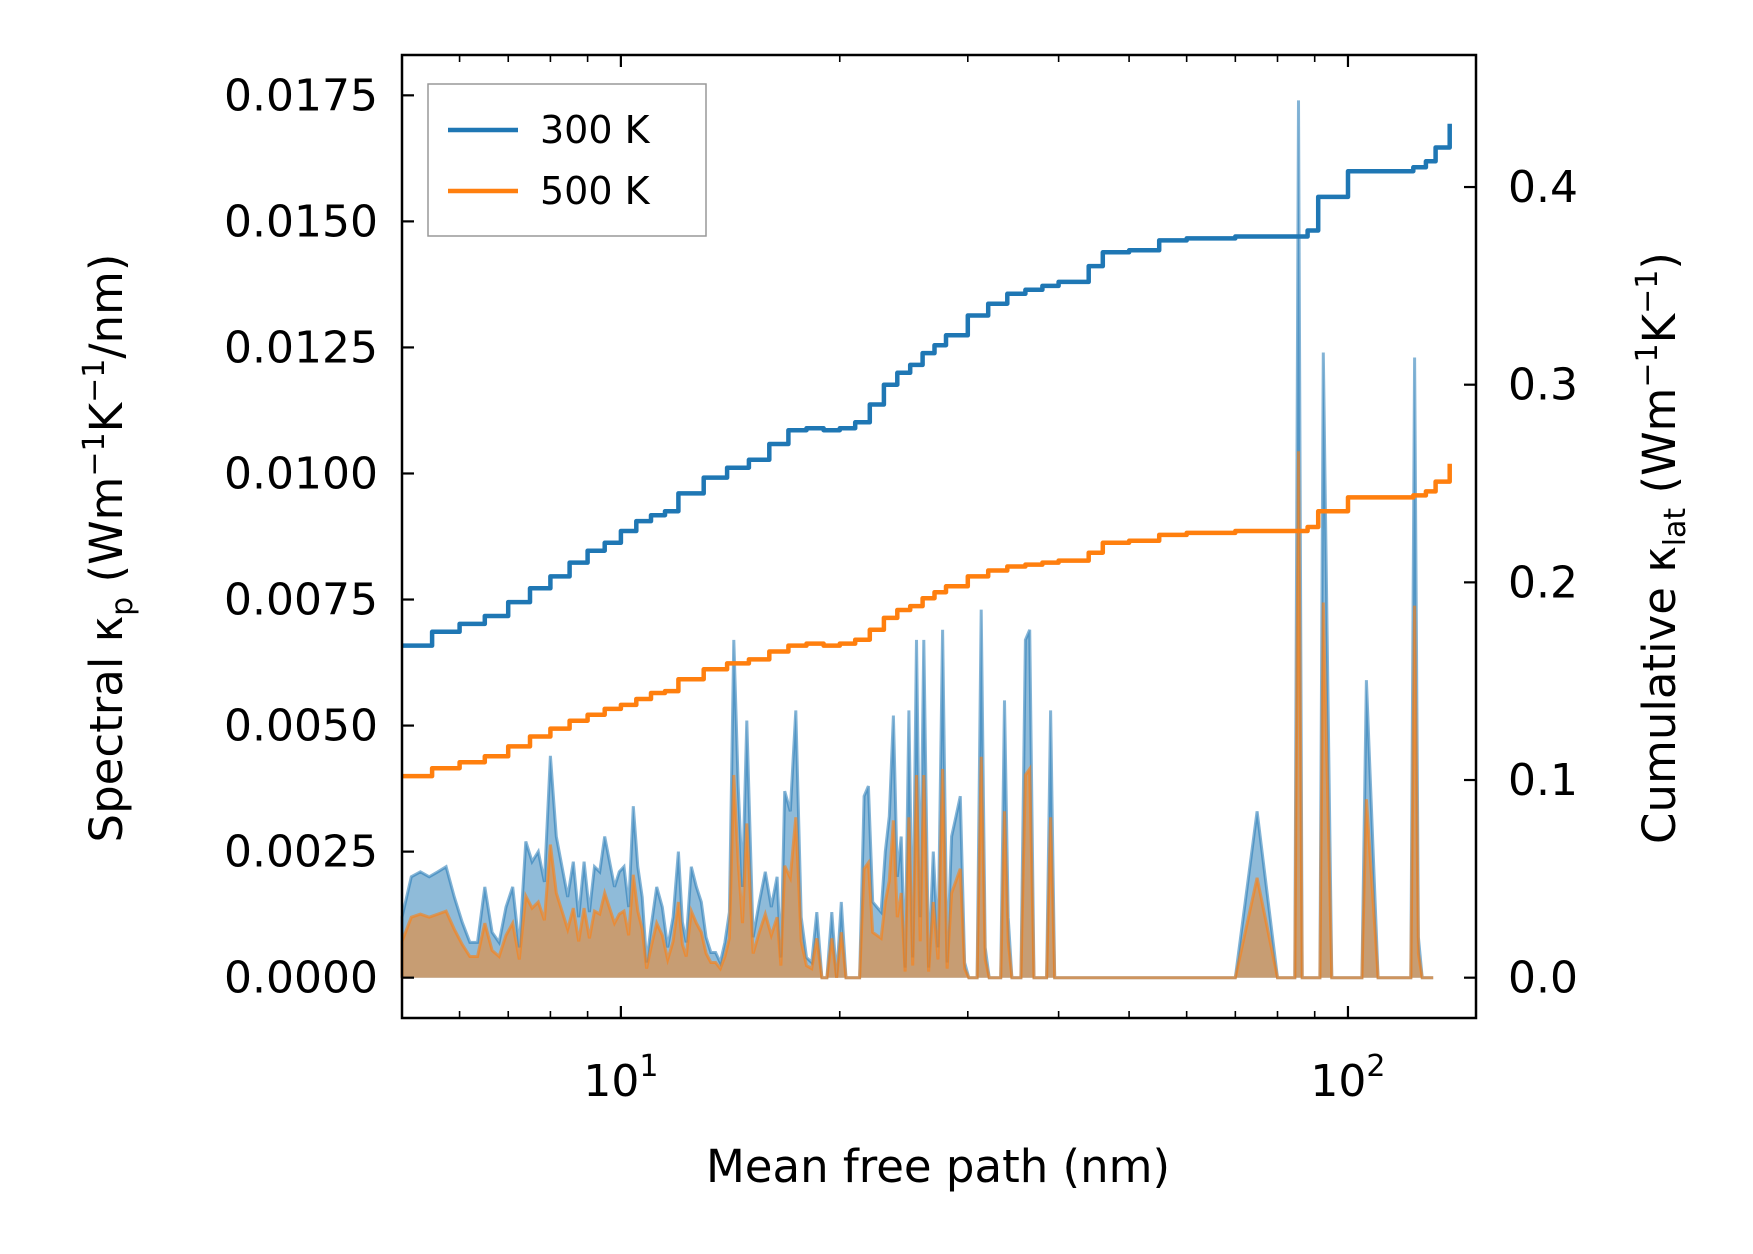 This screenshot has width=1753, height=1254. Describe the element at coordinates (108, 548) in the screenshot. I see `left-axis-label: Spectral κp (Wm−1K−1/nm)` at that location.